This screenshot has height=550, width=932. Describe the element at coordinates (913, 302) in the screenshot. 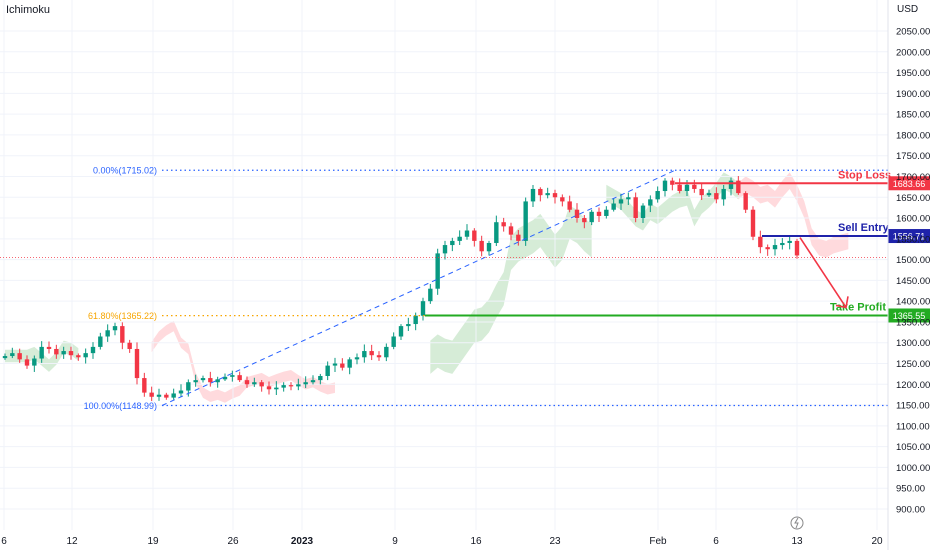

I see `price-tick-label: 1400.00` at that location.